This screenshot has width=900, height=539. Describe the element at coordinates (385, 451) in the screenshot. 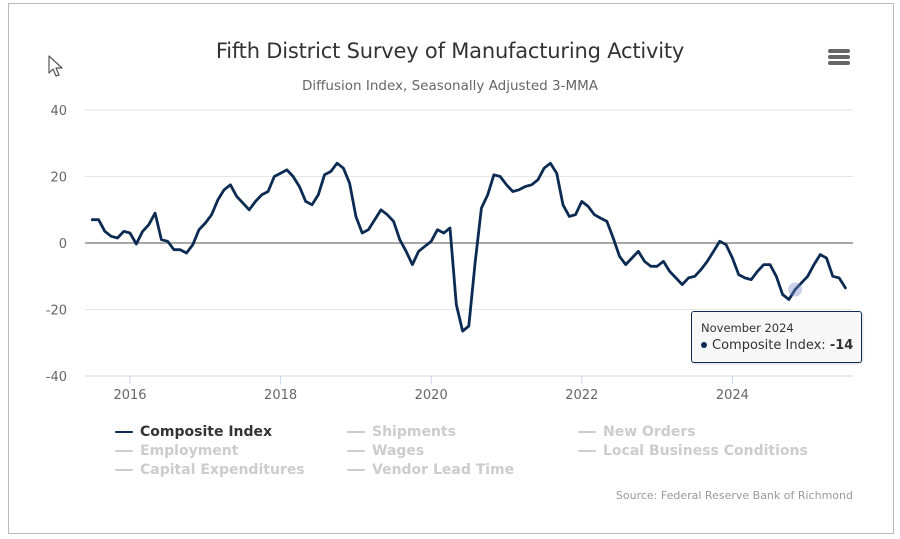

I see `legend-item: Wages` at that location.